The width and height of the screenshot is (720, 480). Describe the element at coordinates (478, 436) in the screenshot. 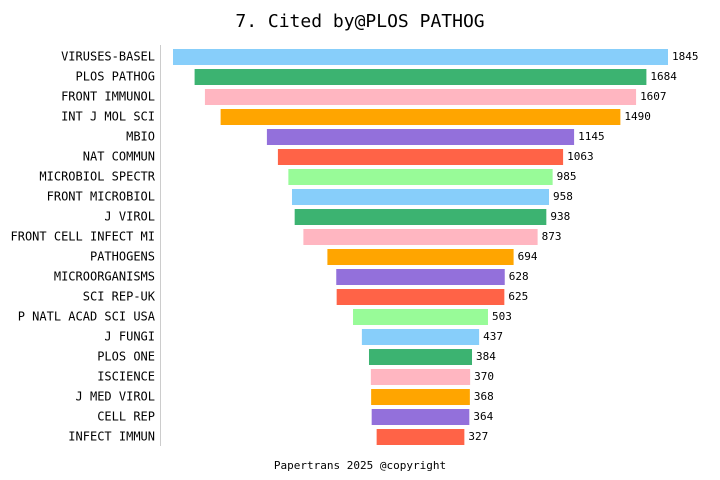

I see `value-label: 327` at that location.